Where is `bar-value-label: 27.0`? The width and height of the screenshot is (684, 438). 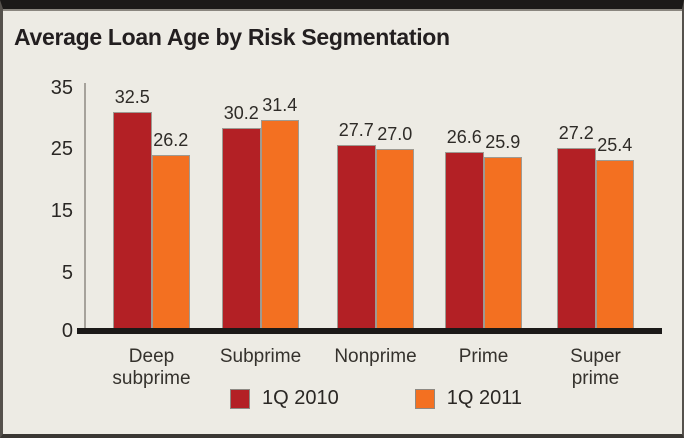 bar-value-label: 27.0 is located at coordinates (395, 134).